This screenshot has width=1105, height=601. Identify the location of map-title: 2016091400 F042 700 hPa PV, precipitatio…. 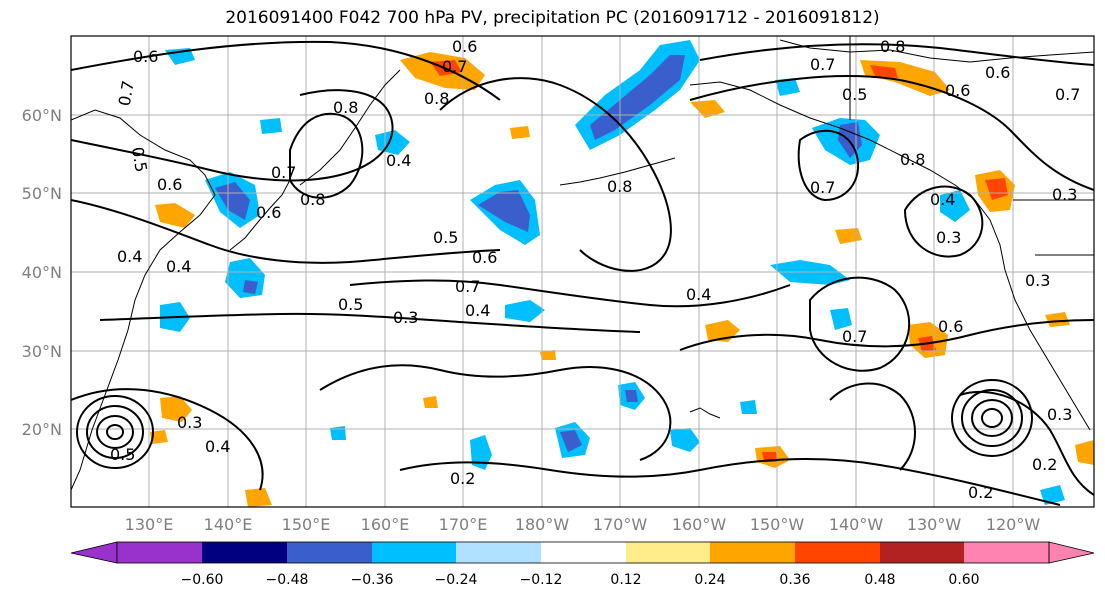
(552, 18).